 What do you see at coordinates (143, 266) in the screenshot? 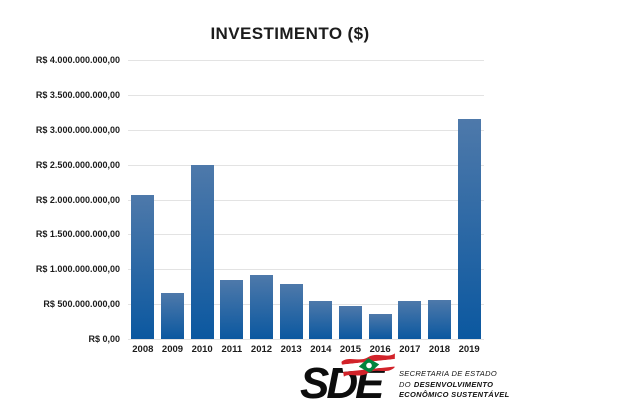
I see `bar-2008` at bounding box center [143, 266].